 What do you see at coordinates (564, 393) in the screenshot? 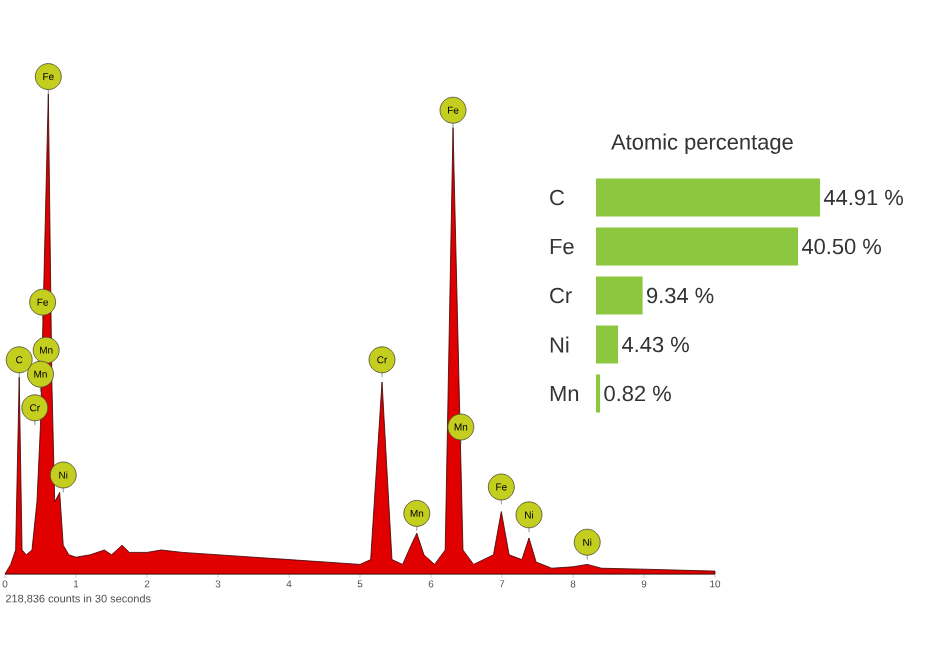
I see `y-tick-label: Mn` at bounding box center [564, 393].